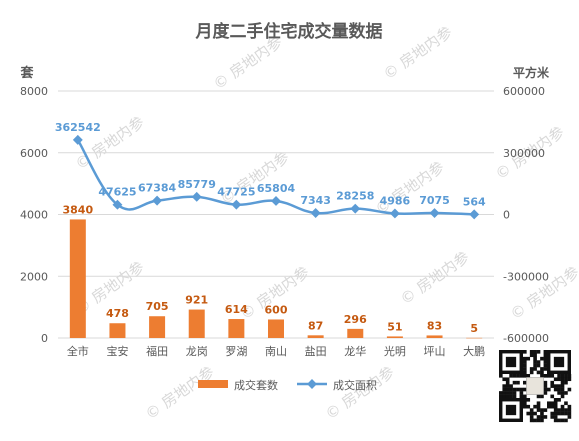 The width and height of the screenshot is (579, 441). What do you see at coordinates (435, 351) in the screenshot?
I see `x-tick-label: 坪山` at bounding box center [435, 351].